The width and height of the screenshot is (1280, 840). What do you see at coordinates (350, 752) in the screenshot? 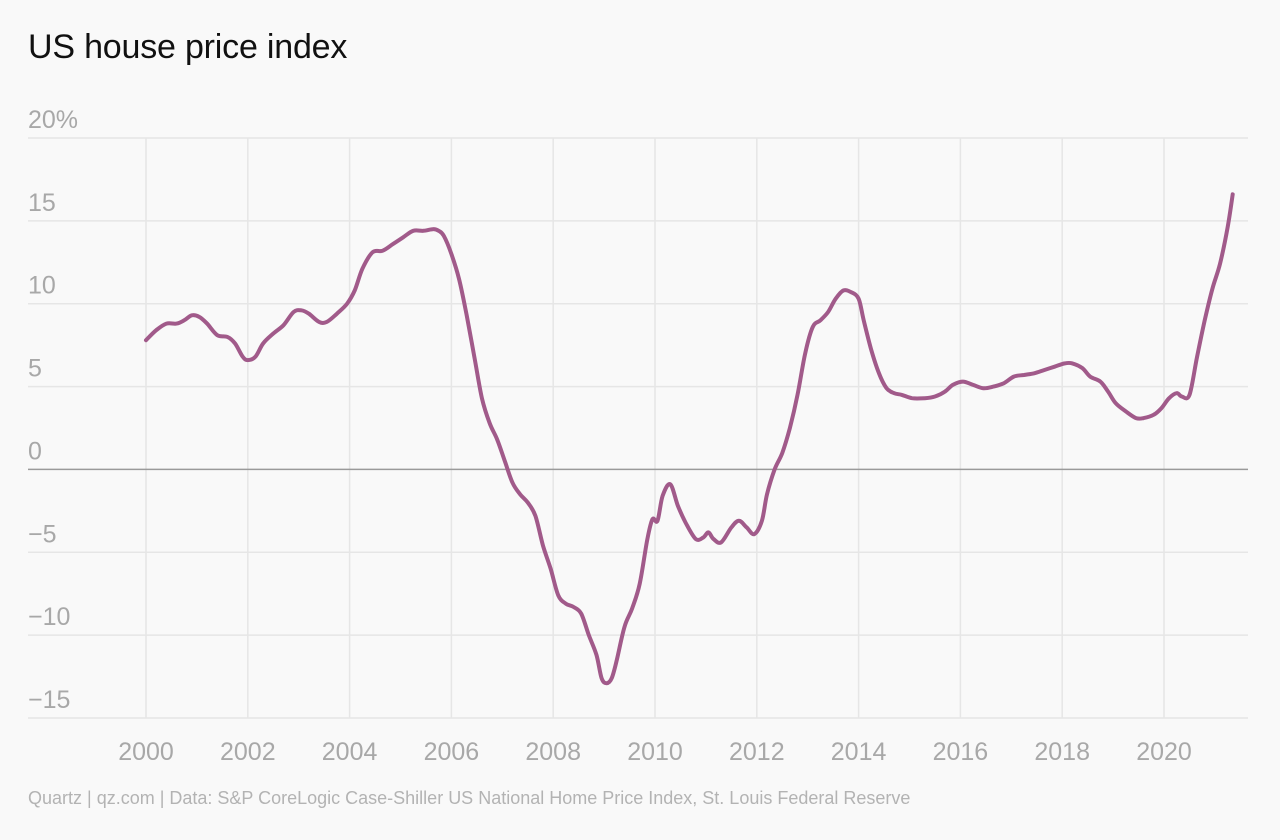
I see `x-tick-label: 2004` at bounding box center [350, 752].